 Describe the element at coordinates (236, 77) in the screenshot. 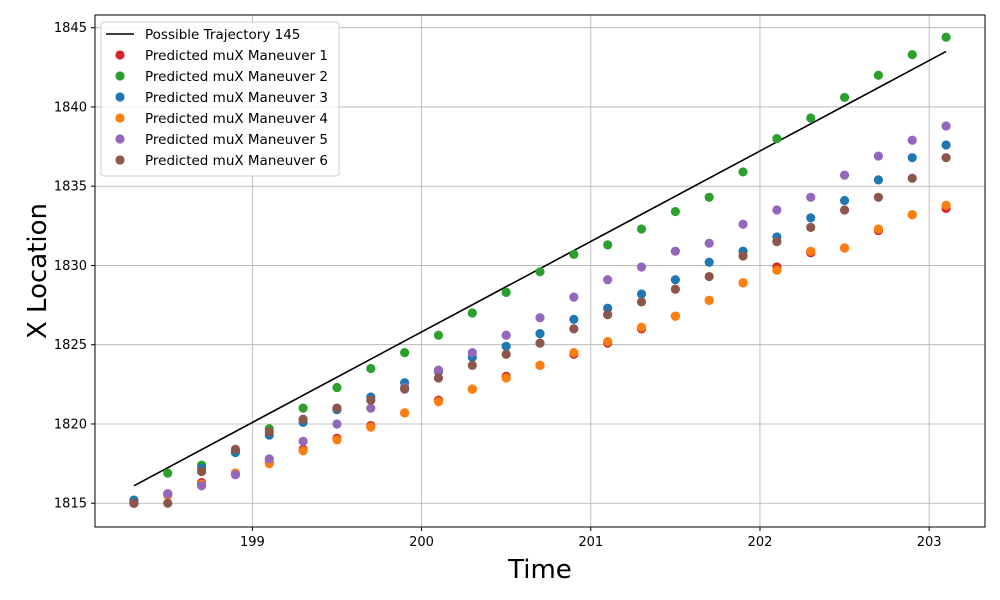

I see `legend-label: Predicted muX Maneuver 2` at that location.